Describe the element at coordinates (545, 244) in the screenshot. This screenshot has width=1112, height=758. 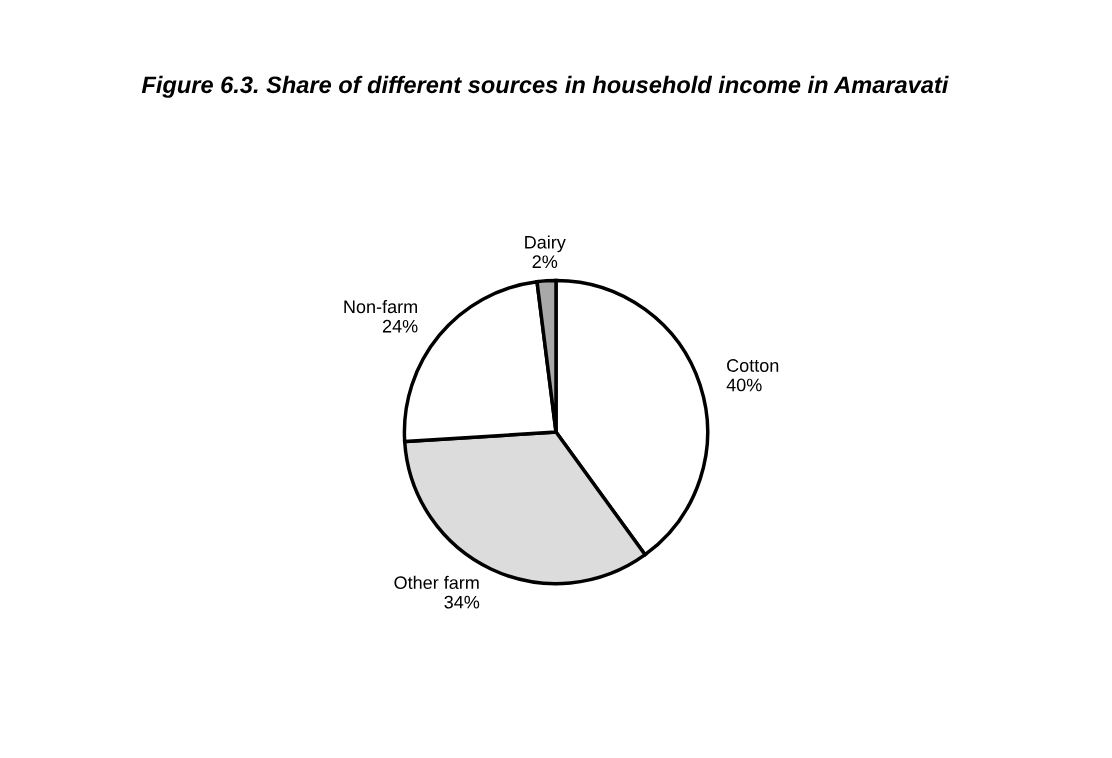
I see `slice-label: Dairy` at that location.